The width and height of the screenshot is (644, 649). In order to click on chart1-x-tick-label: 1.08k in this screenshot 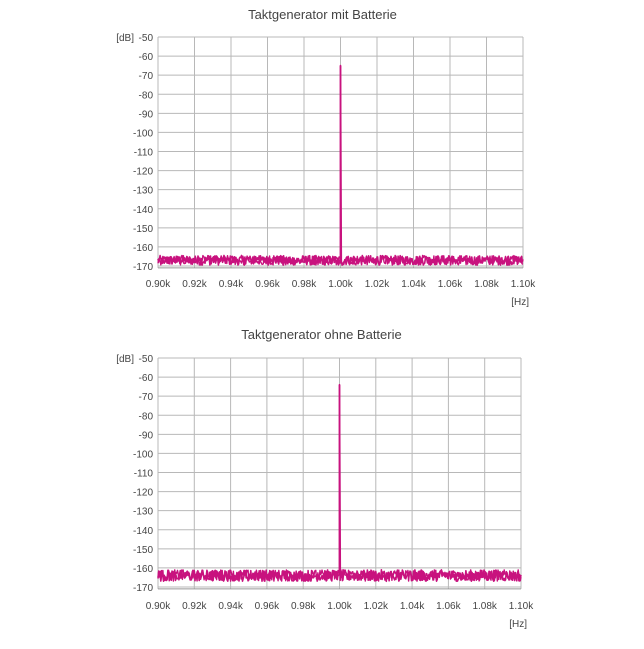, I will do `click(486, 284)`.